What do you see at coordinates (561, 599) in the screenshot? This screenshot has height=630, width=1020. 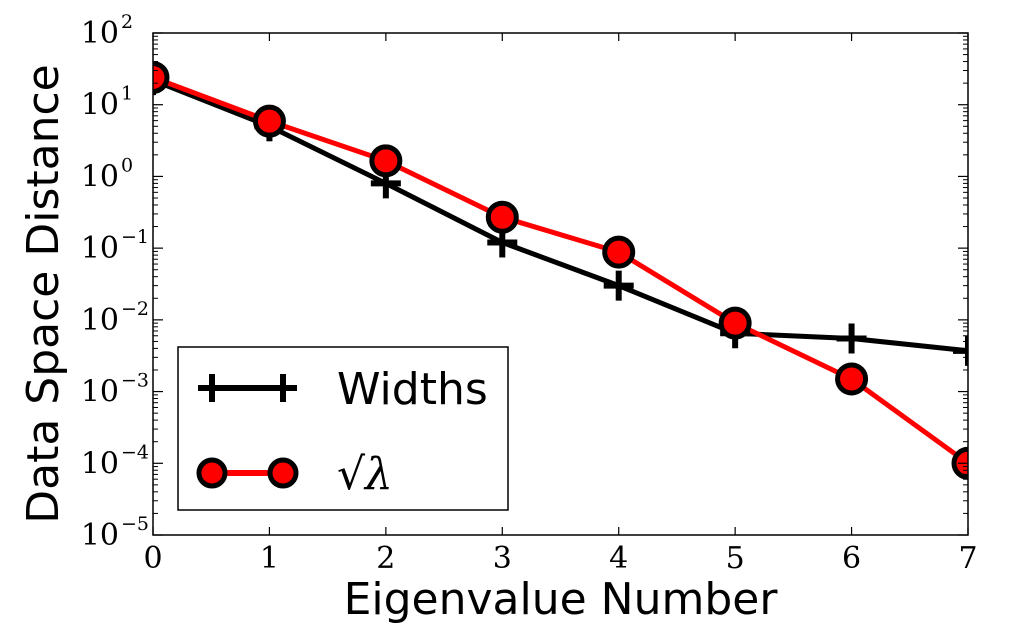 I see `x-axis-title: Eigenvalue Number` at bounding box center [561, 599].